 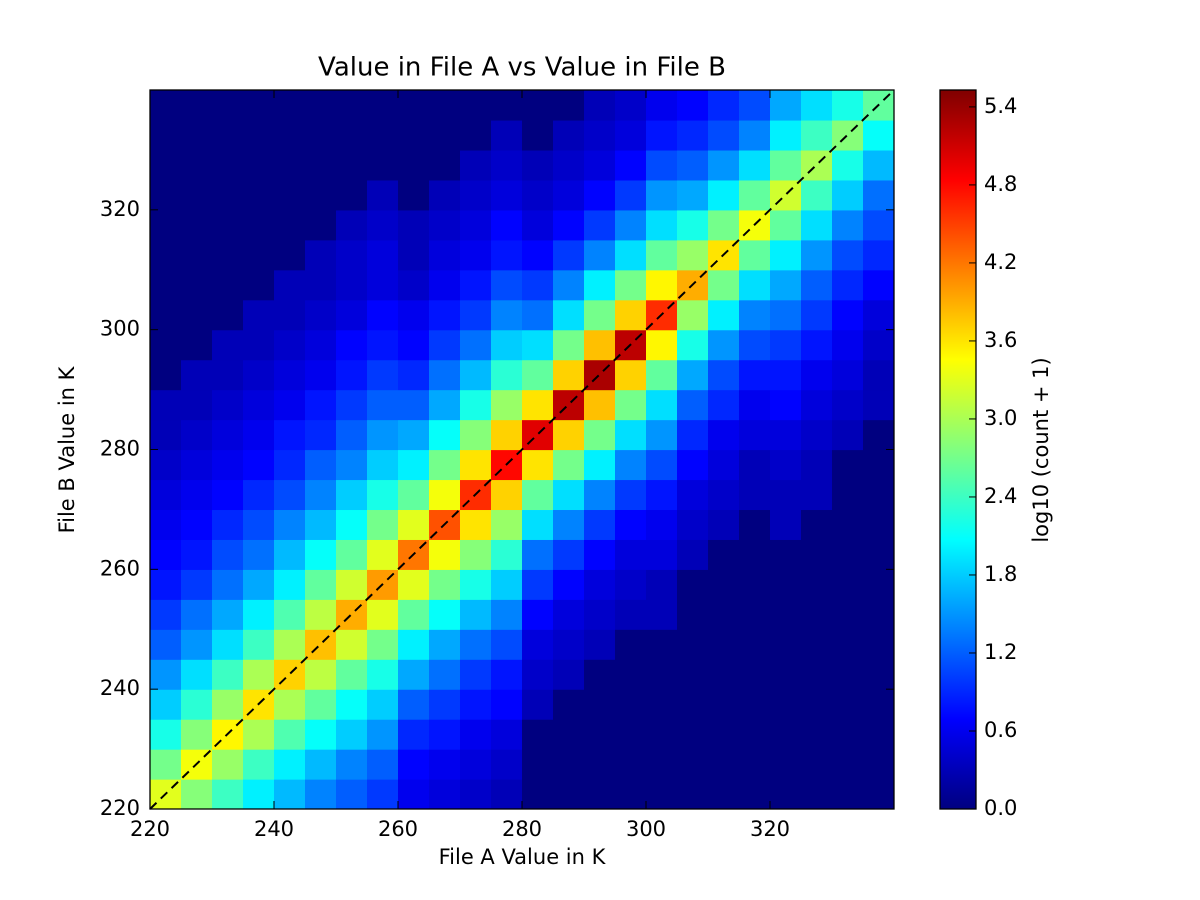 What do you see at coordinates (958, 449) in the screenshot?
I see `colorbar` at bounding box center [958, 449].